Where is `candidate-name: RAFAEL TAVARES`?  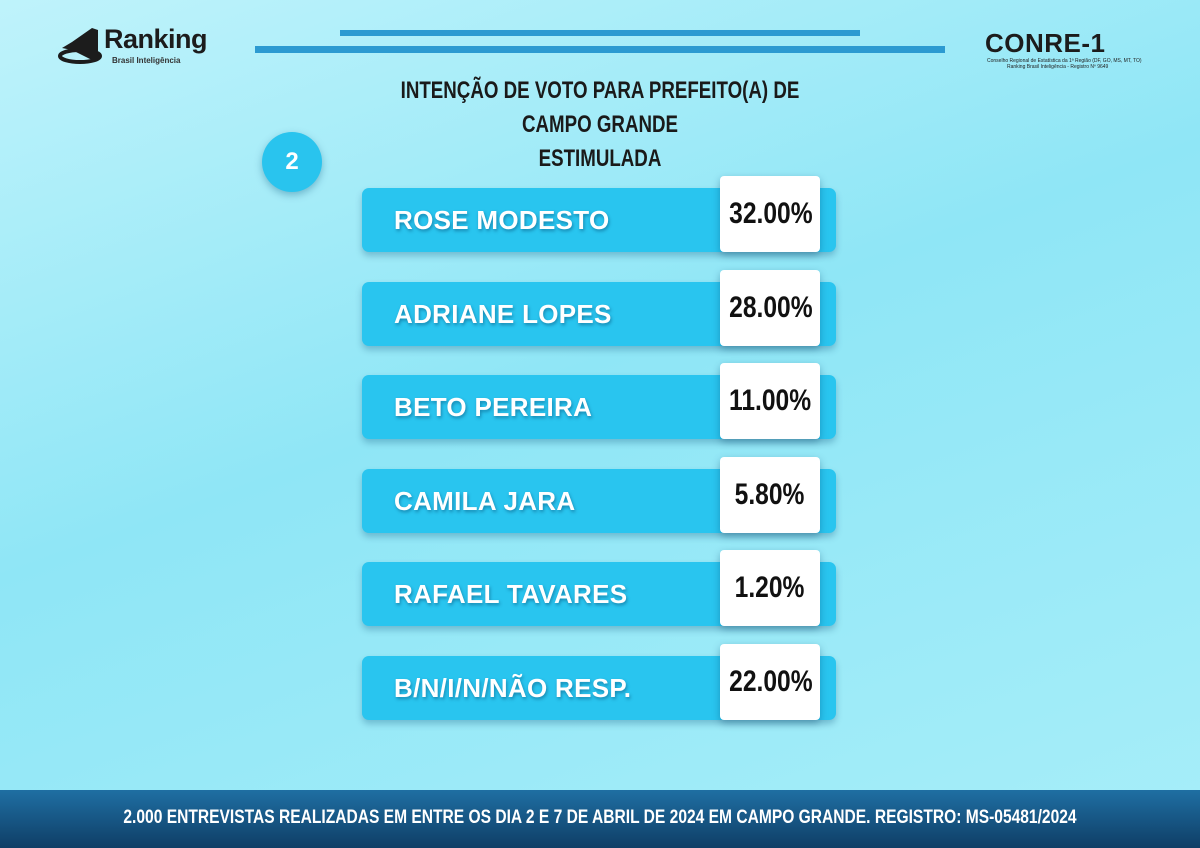 candidate-name: RAFAEL TAVARES is located at coordinates (511, 594).